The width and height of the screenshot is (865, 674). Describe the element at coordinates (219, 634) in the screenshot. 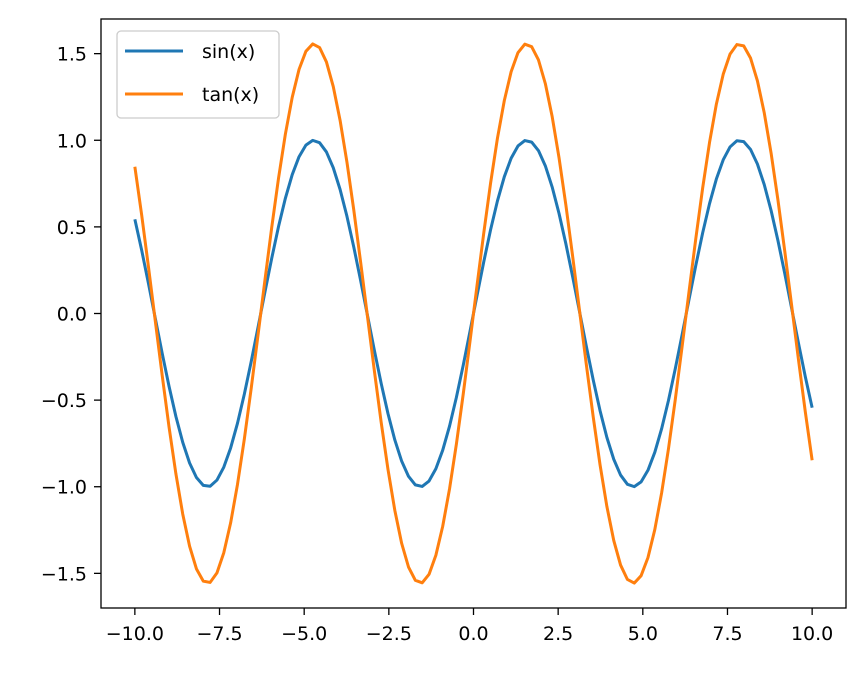

I see `x-tick-label: −7.5` at that location.